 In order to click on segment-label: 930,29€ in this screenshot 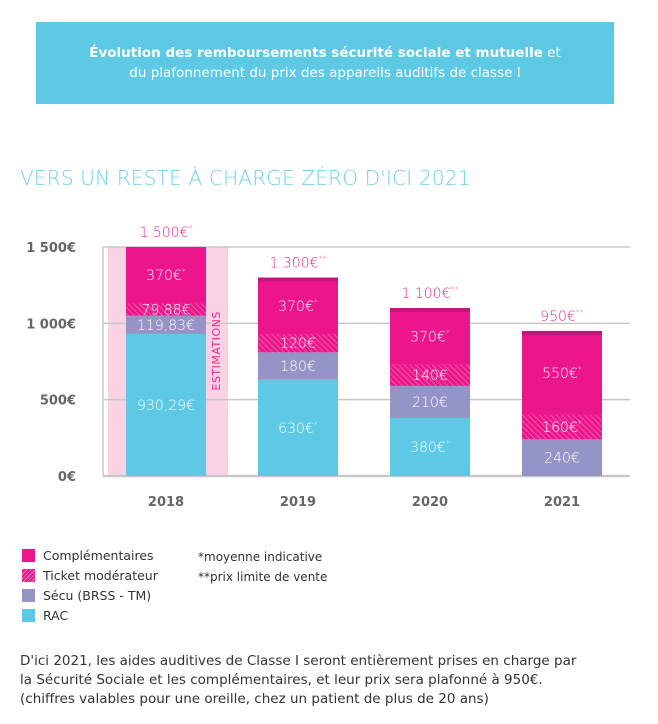, I will do `click(166, 406)`.